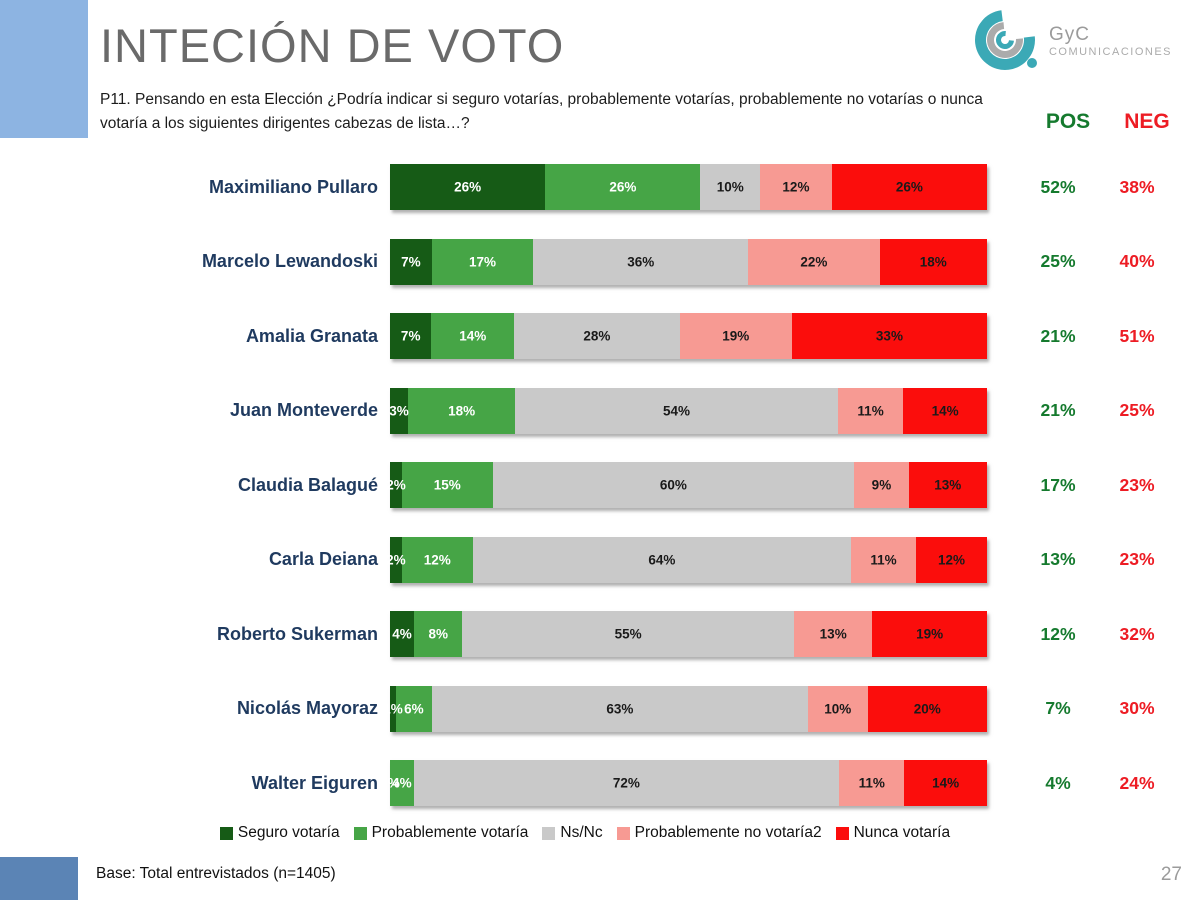  I want to click on table-row: Claudia Balagué 2% 15% 60% 9% 13% 17% 23%, so click(600, 485).